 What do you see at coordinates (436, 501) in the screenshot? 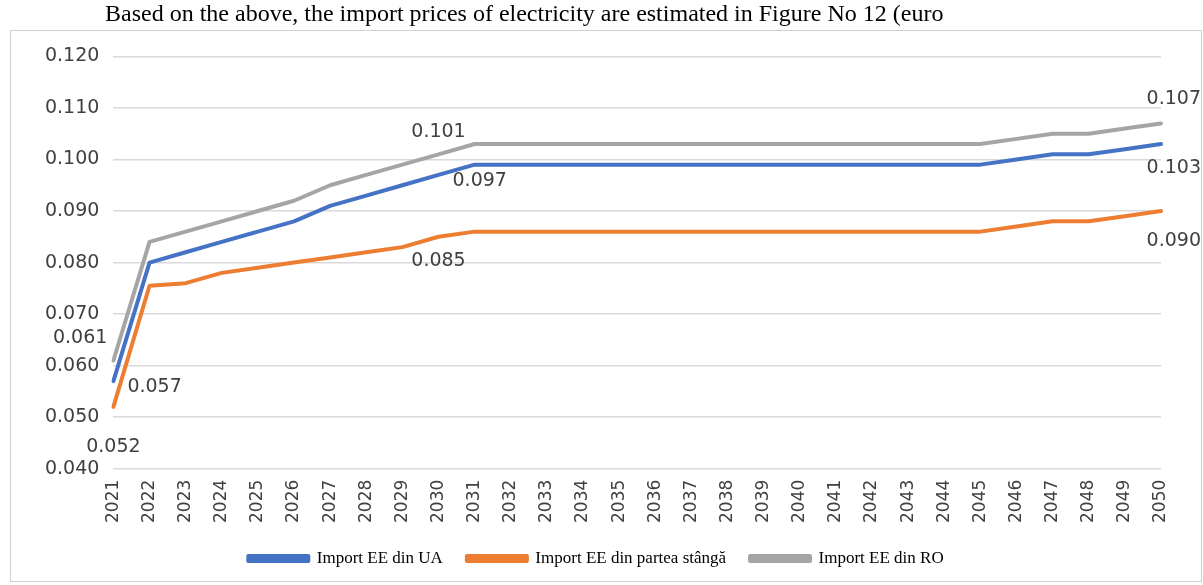
I see `x-tick-label: 2030` at bounding box center [436, 501].